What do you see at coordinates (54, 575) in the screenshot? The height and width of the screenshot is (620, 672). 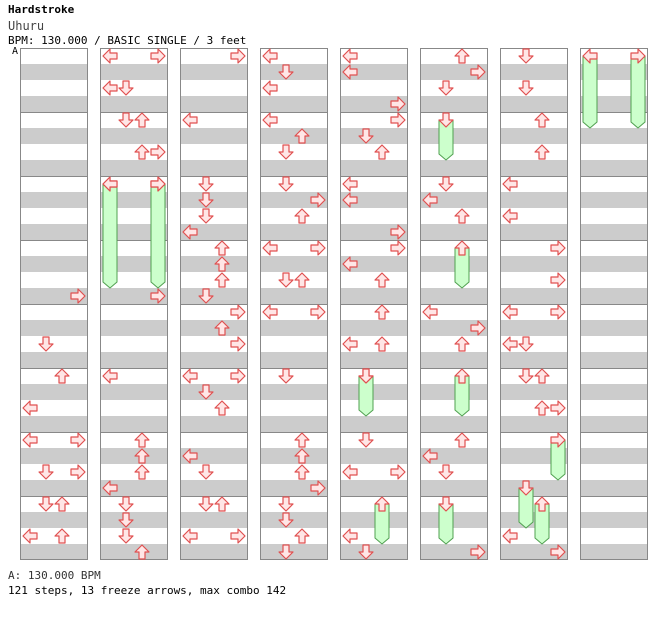 I see `bpm-legend: A: 130.000 BPM` at bounding box center [54, 575].